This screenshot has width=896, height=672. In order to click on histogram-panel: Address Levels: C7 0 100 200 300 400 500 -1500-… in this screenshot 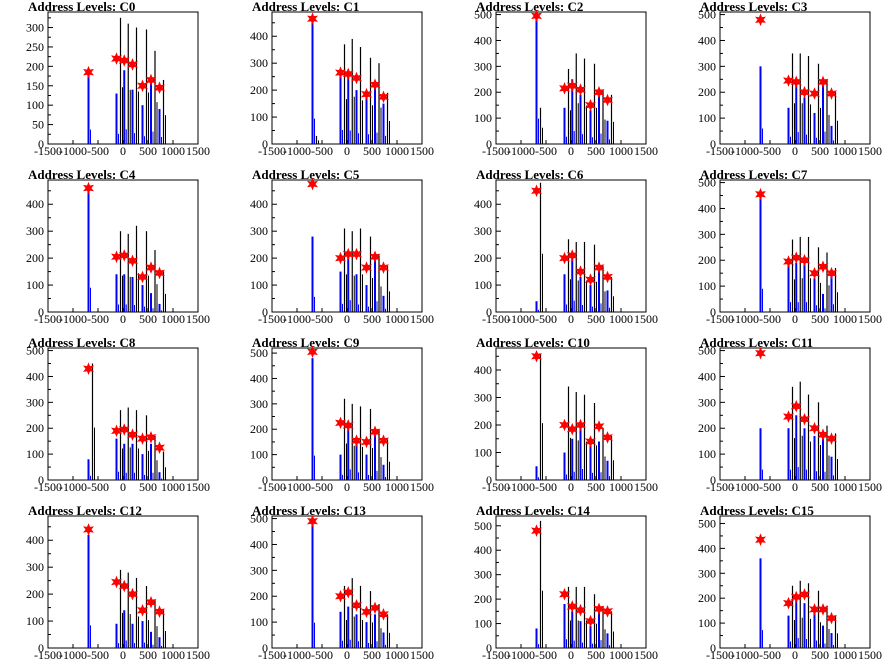, I will do `click(784, 251)`.